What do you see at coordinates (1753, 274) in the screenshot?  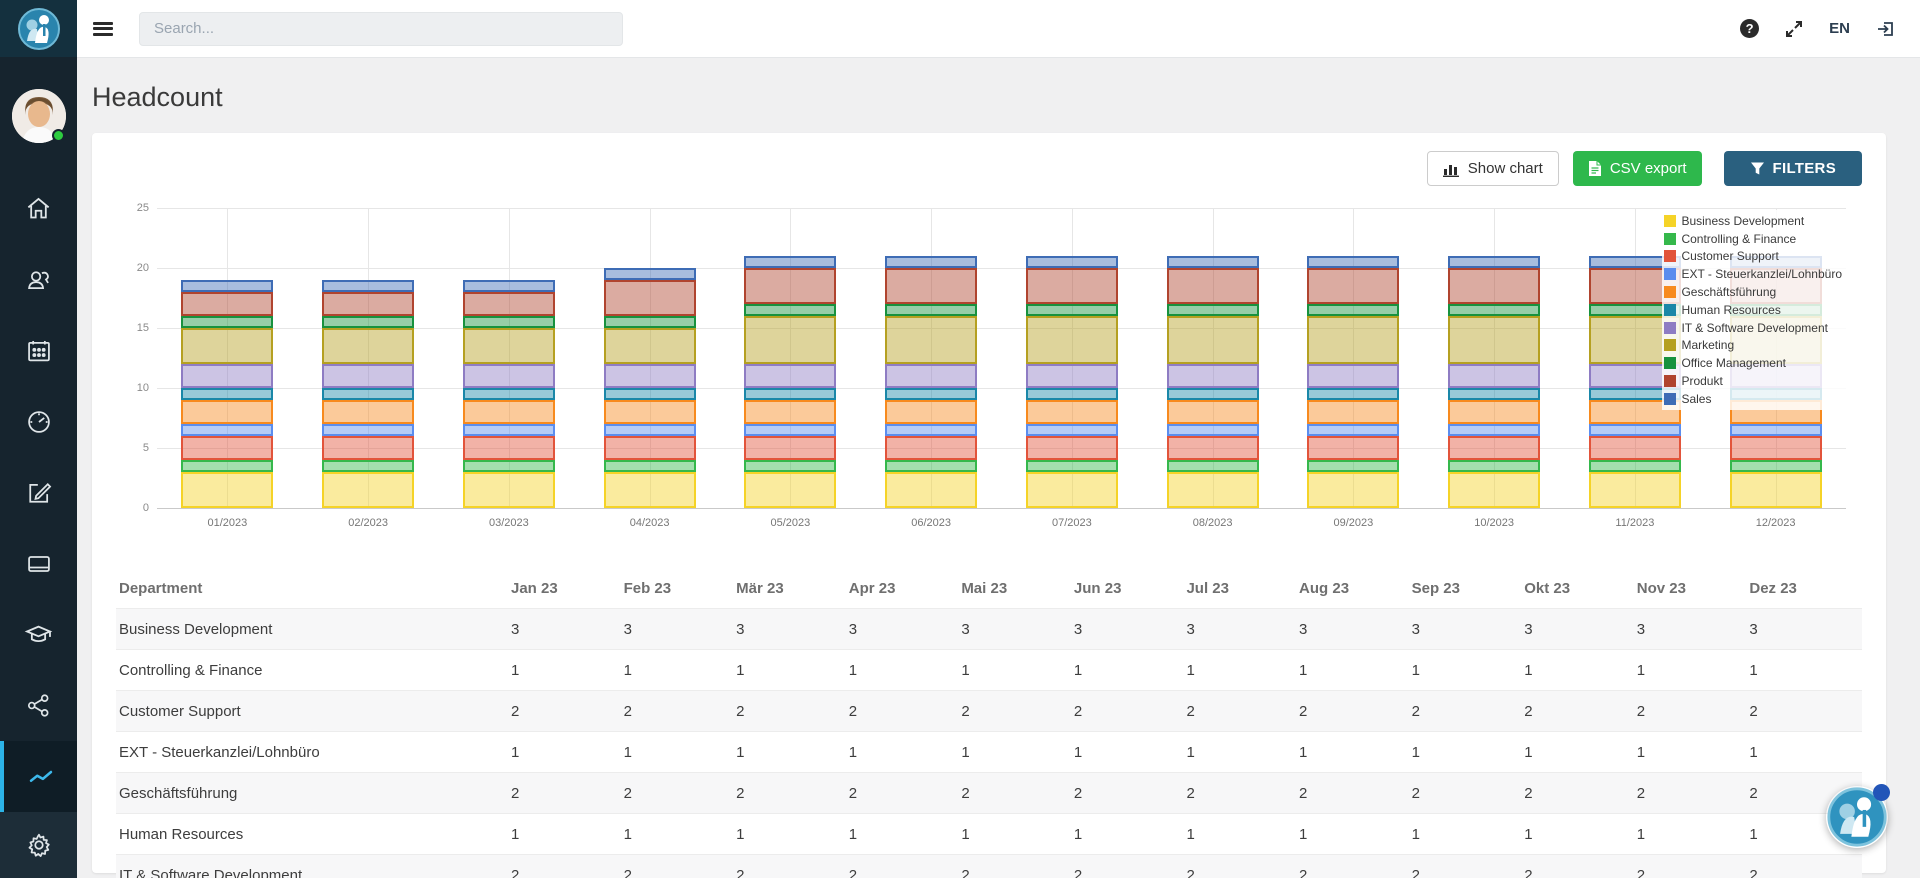 I see `legend-item: EXT - Steuerkanzlei/Lohnbüro` at bounding box center [1753, 274].